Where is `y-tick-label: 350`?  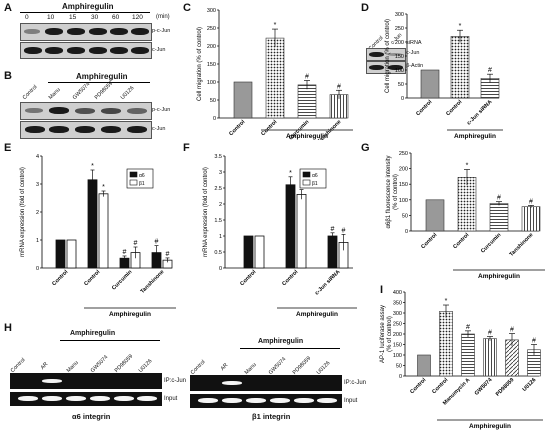
y-tick-label: 350 is located at coordinates (397, 304).